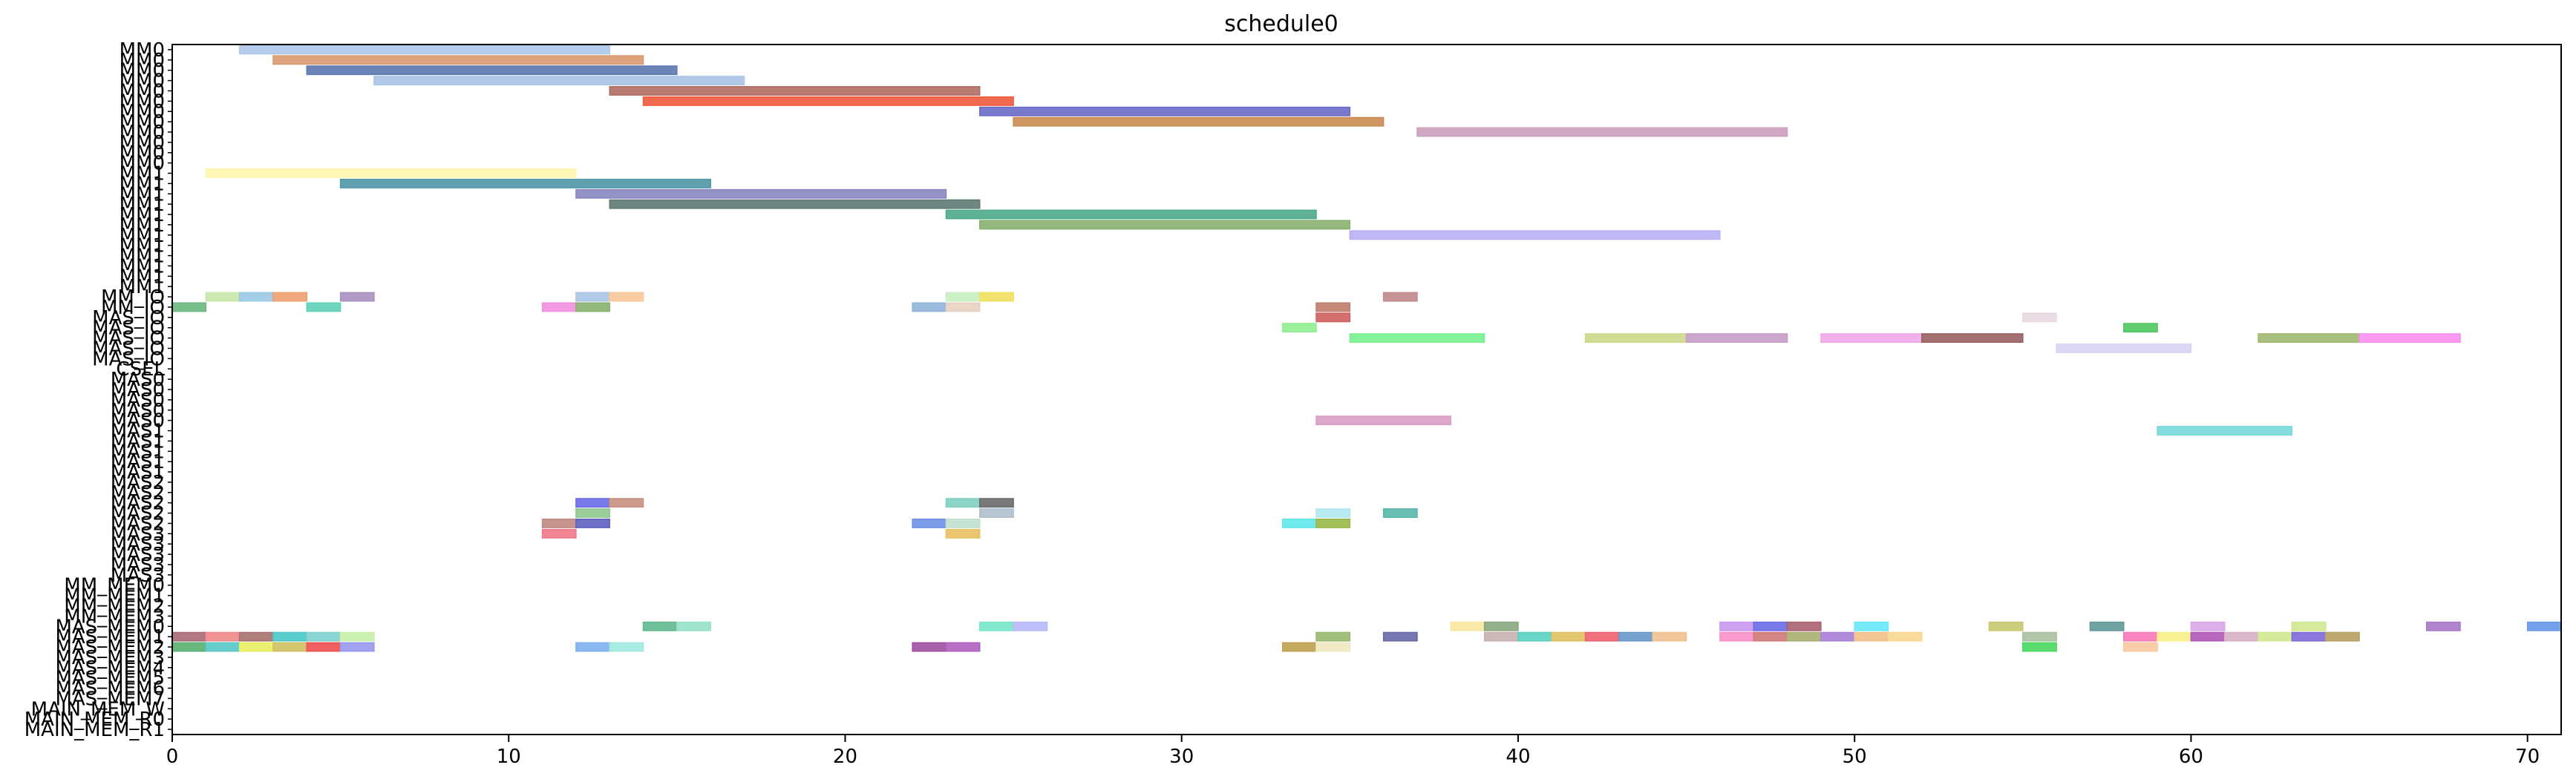 The height and width of the screenshot is (782, 2576). Describe the element at coordinates (110, 699) in the screenshot. I see `y-tick-label: MAS_MEM7` at that location.